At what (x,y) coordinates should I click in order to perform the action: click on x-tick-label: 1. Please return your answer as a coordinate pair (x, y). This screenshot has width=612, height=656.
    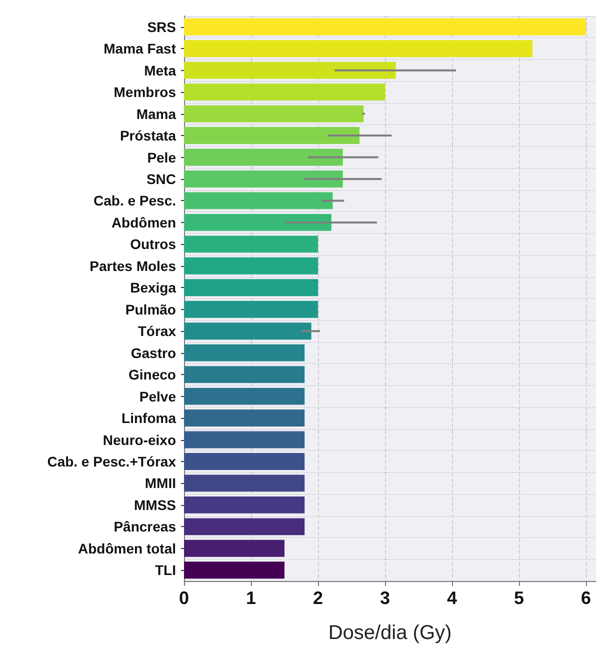
    Looking at the image, I should click on (251, 598).